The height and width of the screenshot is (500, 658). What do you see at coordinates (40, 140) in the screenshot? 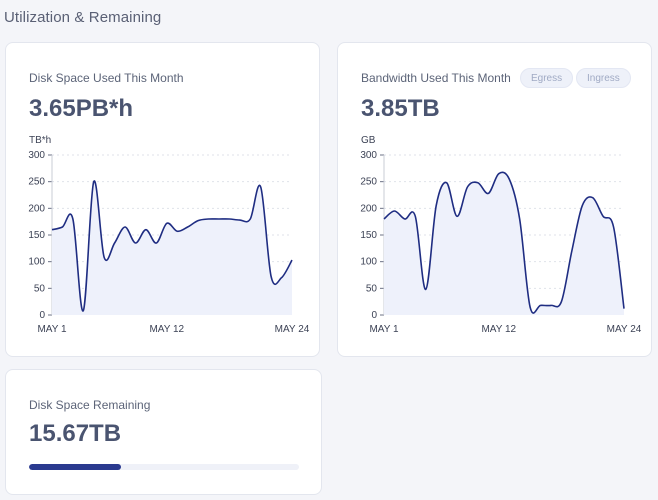
I see `disk-chart-unit: TB*h` at bounding box center [40, 140].